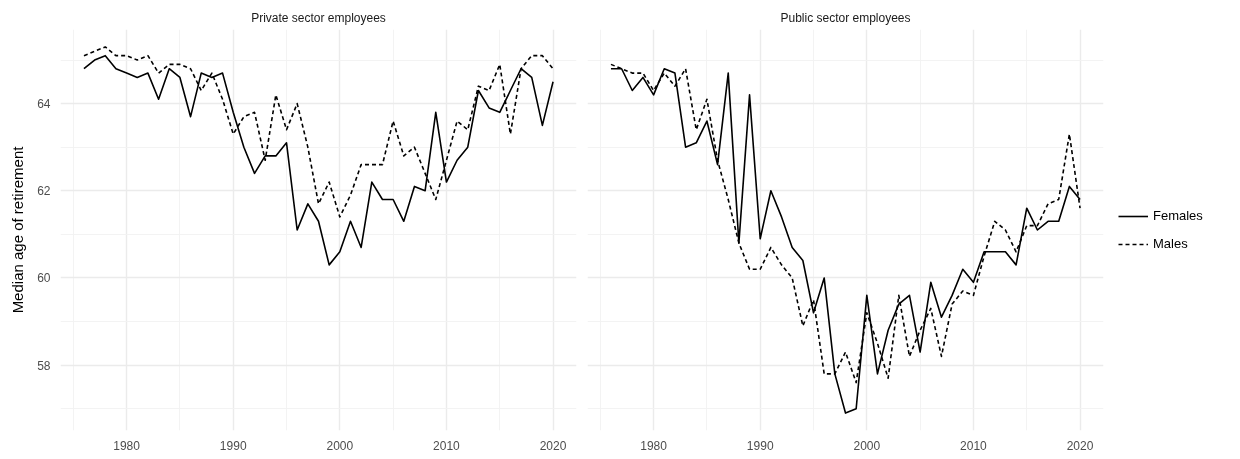 Image resolution: width=1240 pixels, height=459 pixels. Describe the element at coordinates (18, 229) in the screenshot. I see `y-axis-title: Median age of retirement` at that location.